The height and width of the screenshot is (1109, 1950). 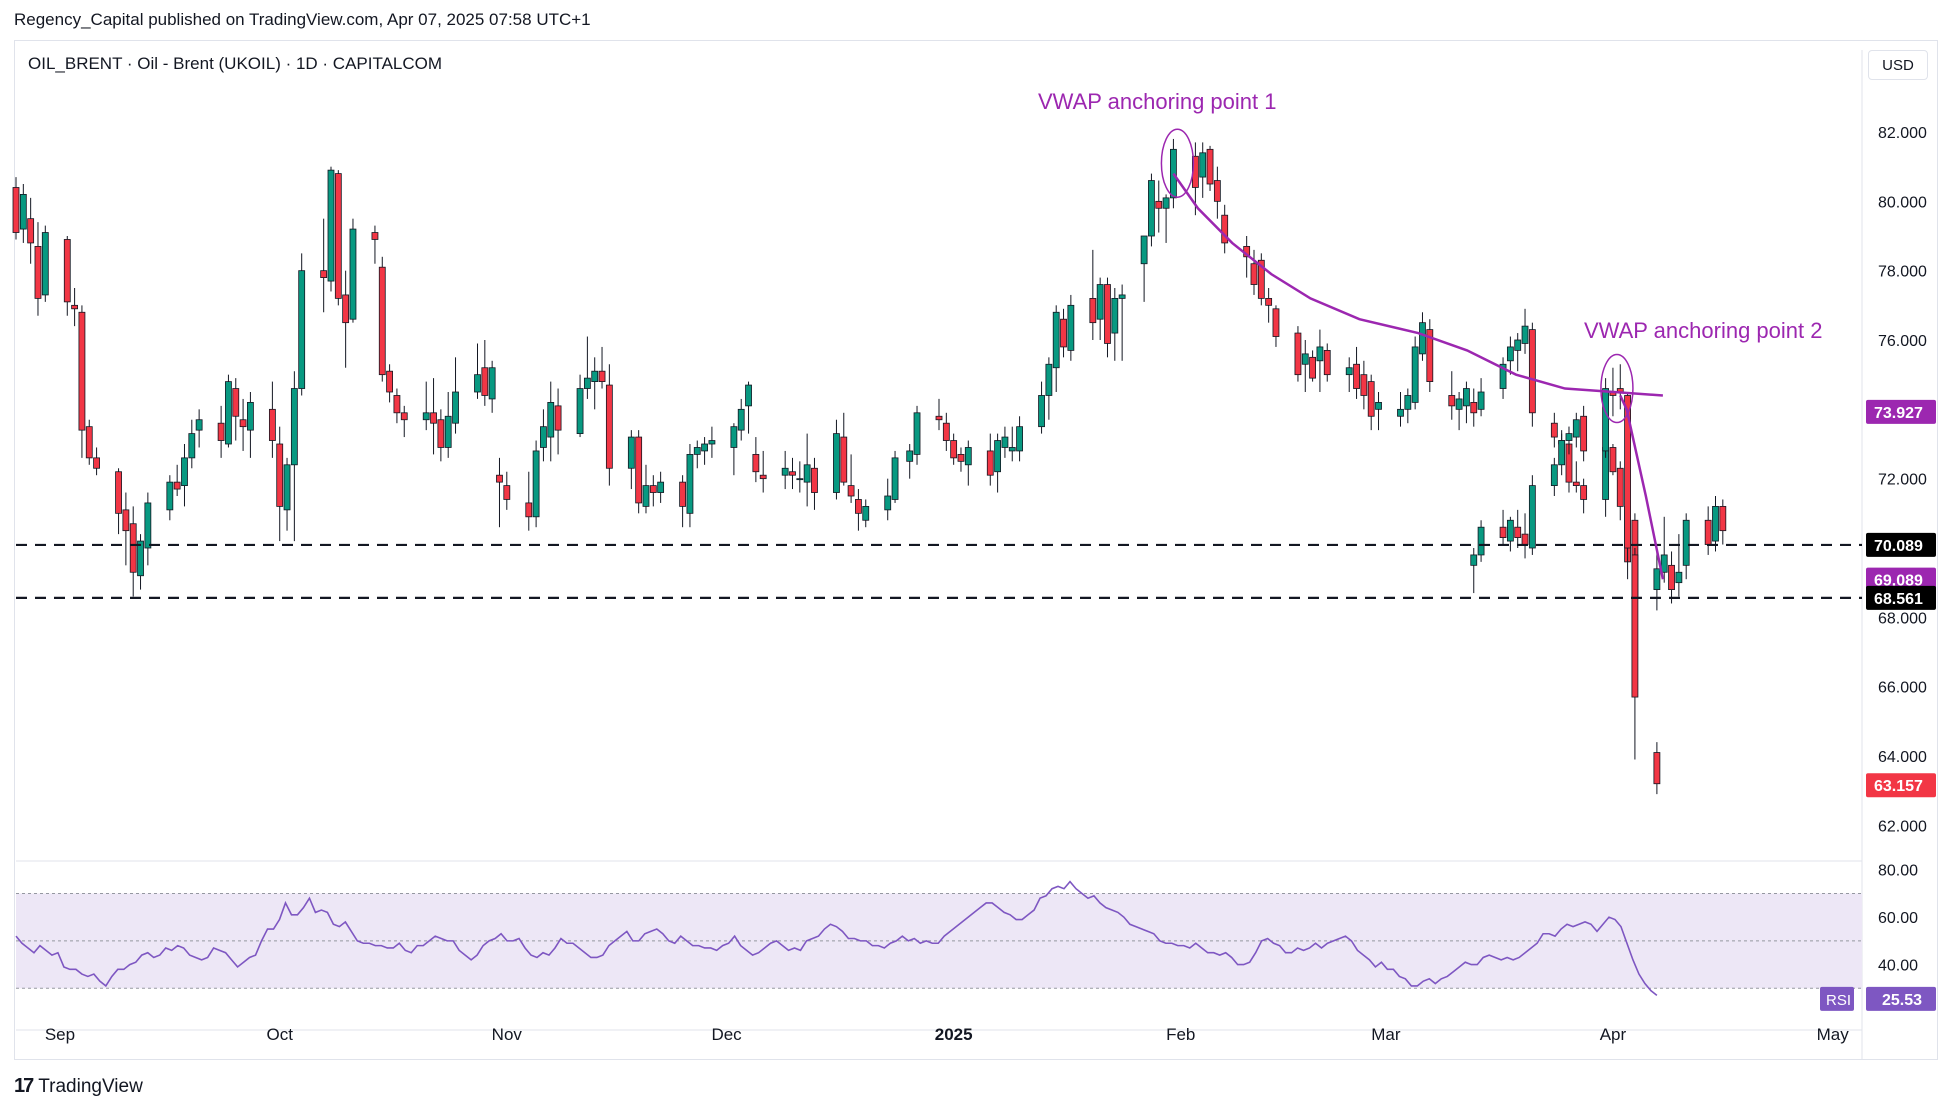 What do you see at coordinates (1617, 388) in the screenshot?
I see `anchor-2-ellipse` at bounding box center [1617, 388].